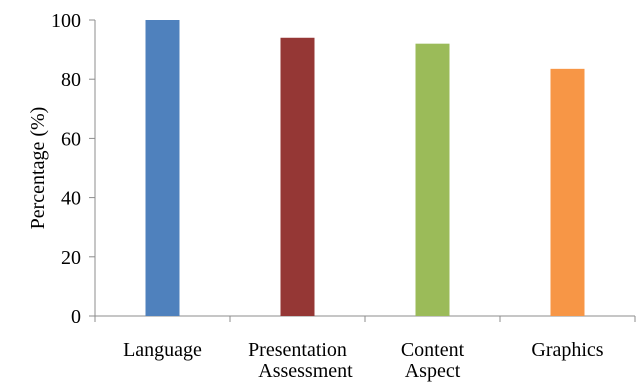 The width and height of the screenshot is (641, 382). What do you see at coordinates (38, 168) in the screenshot?
I see `y-axis-title: Percentage (%)` at bounding box center [38, 168].